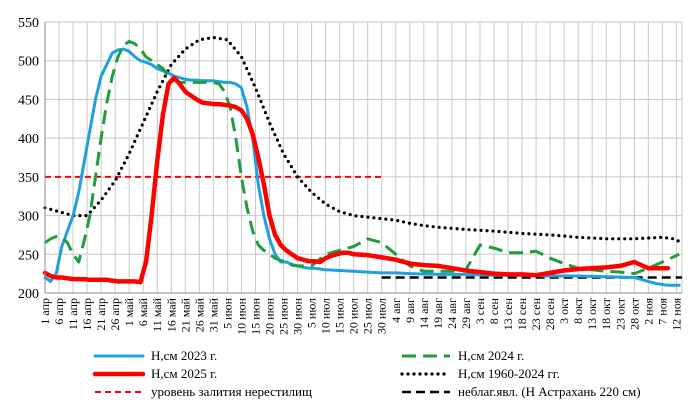 This screenshot has height=405, width=699. Describe the element at coordinates (185, 314) in the screenshot. I see `x-tick-label: 21 май` at that location.